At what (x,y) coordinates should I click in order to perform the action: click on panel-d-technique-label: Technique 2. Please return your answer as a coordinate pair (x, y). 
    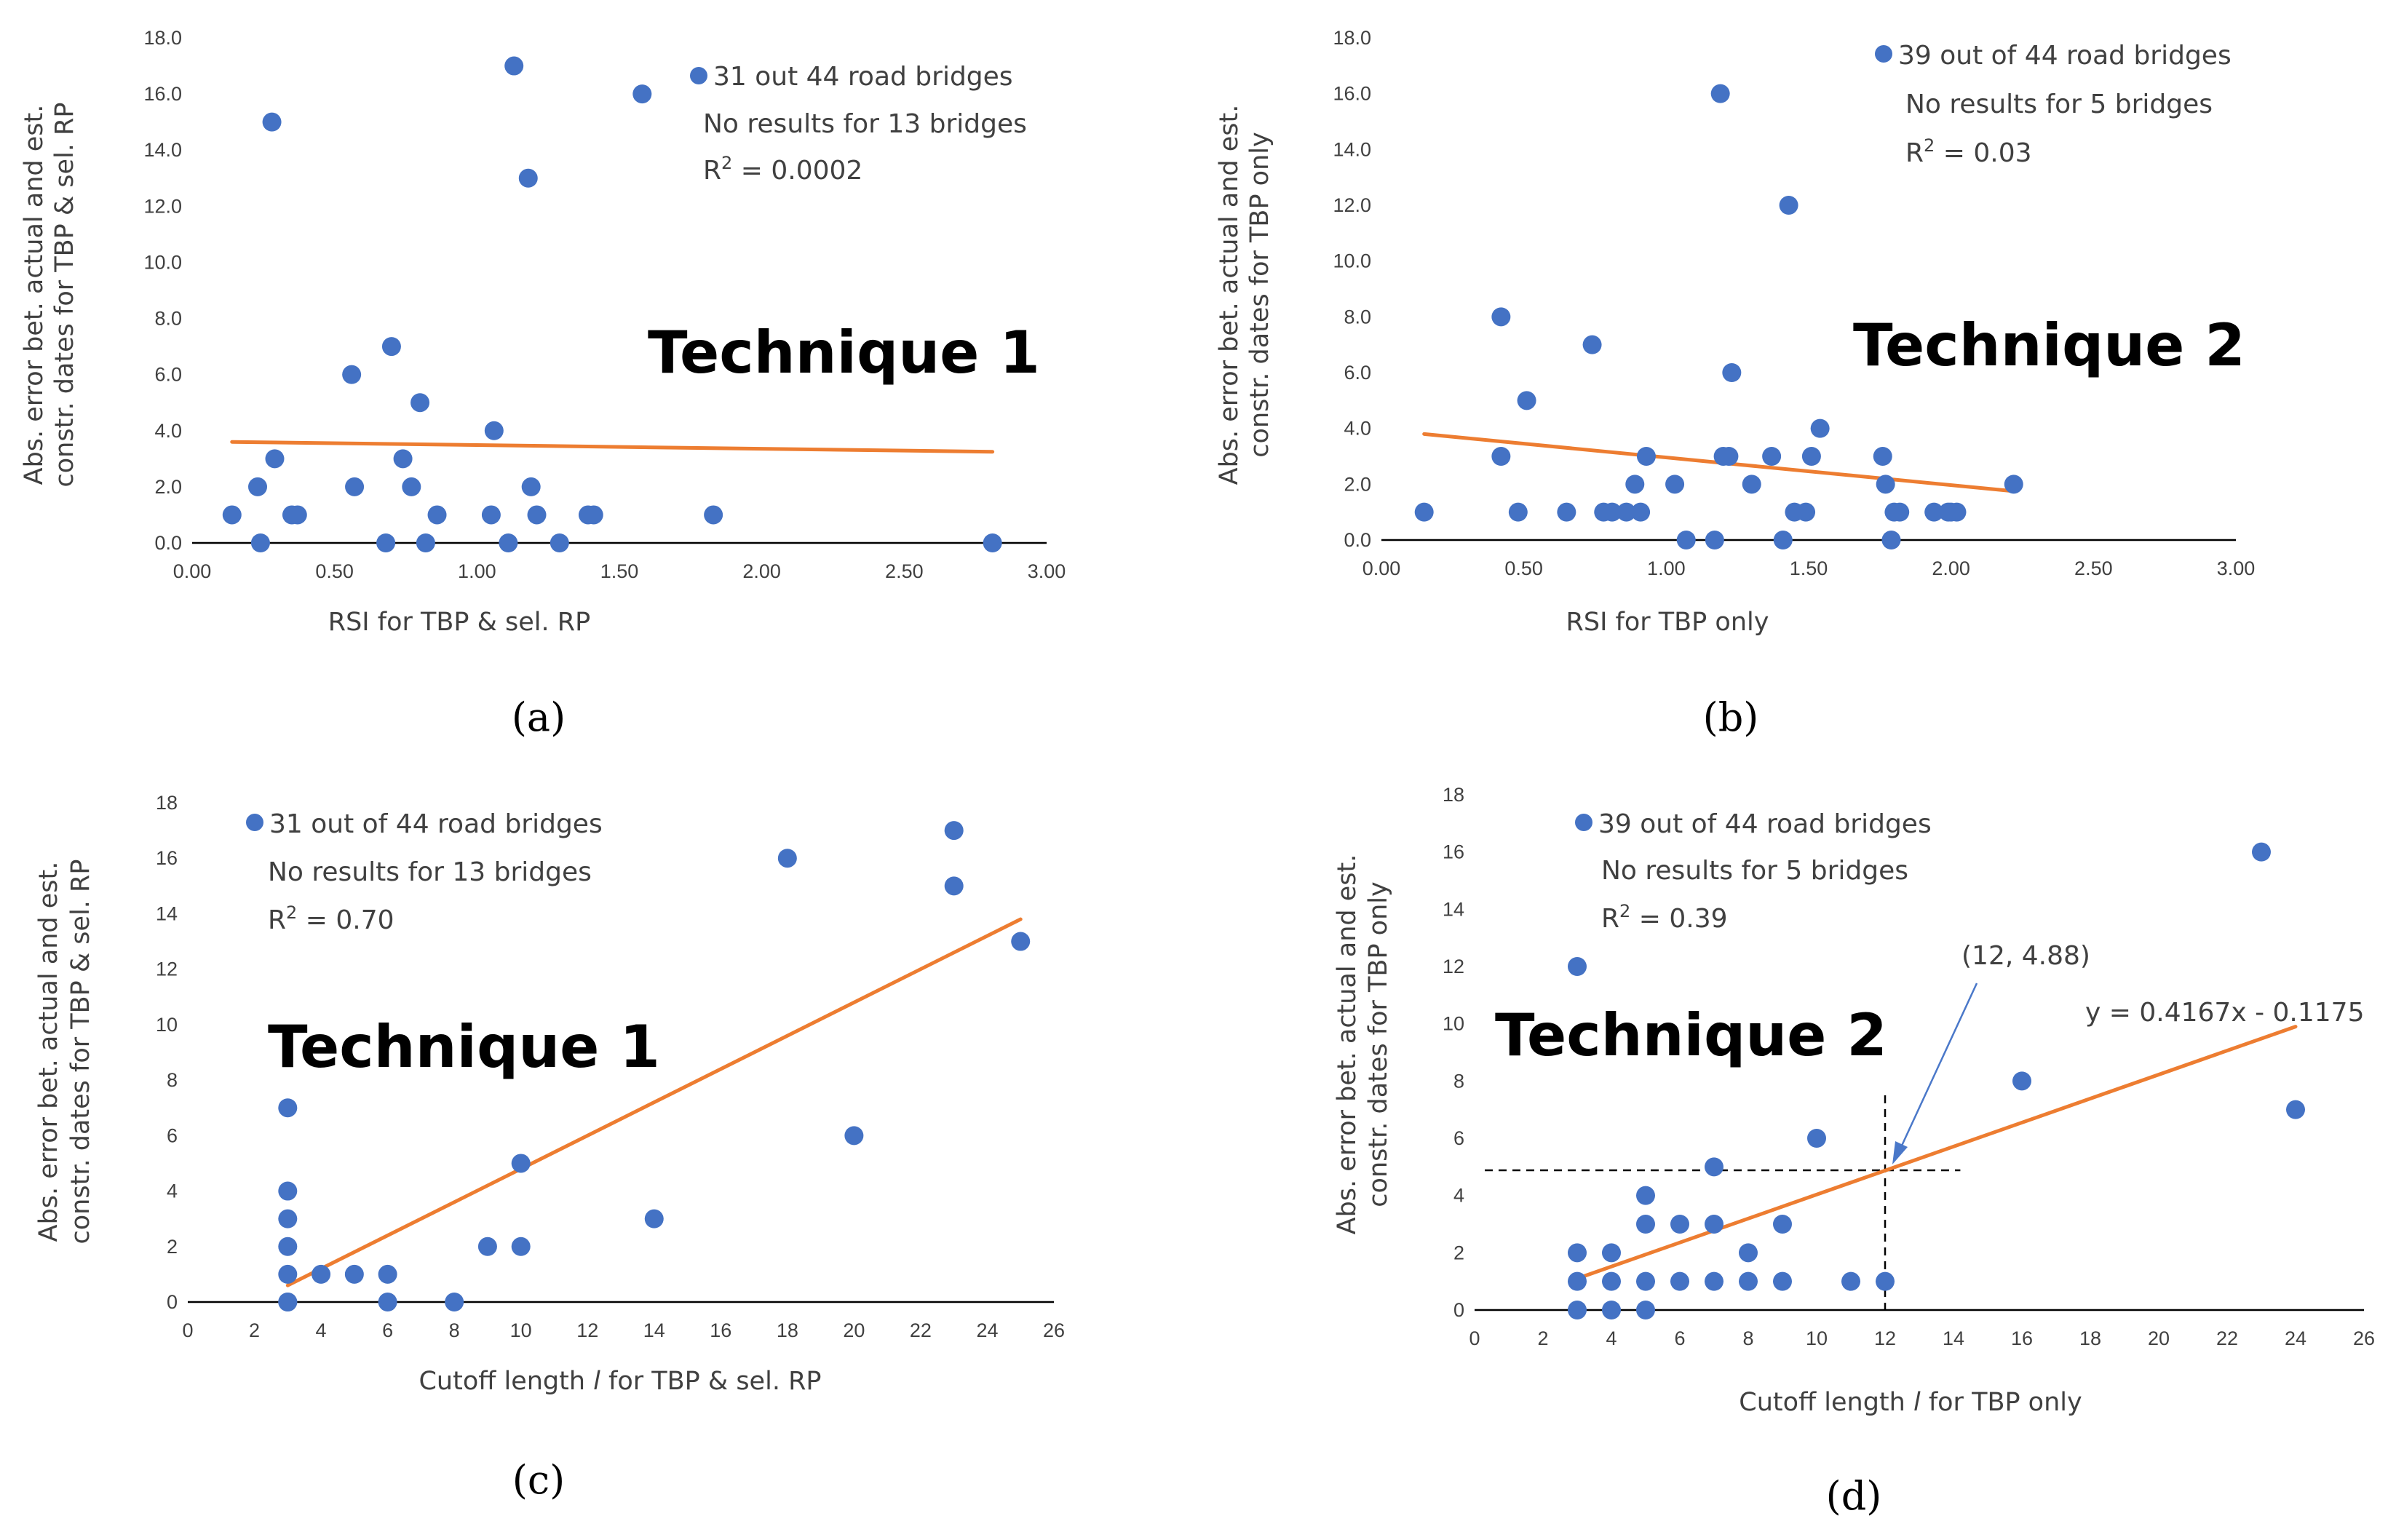
    Looking at the image, I should click on (1691, 1035).